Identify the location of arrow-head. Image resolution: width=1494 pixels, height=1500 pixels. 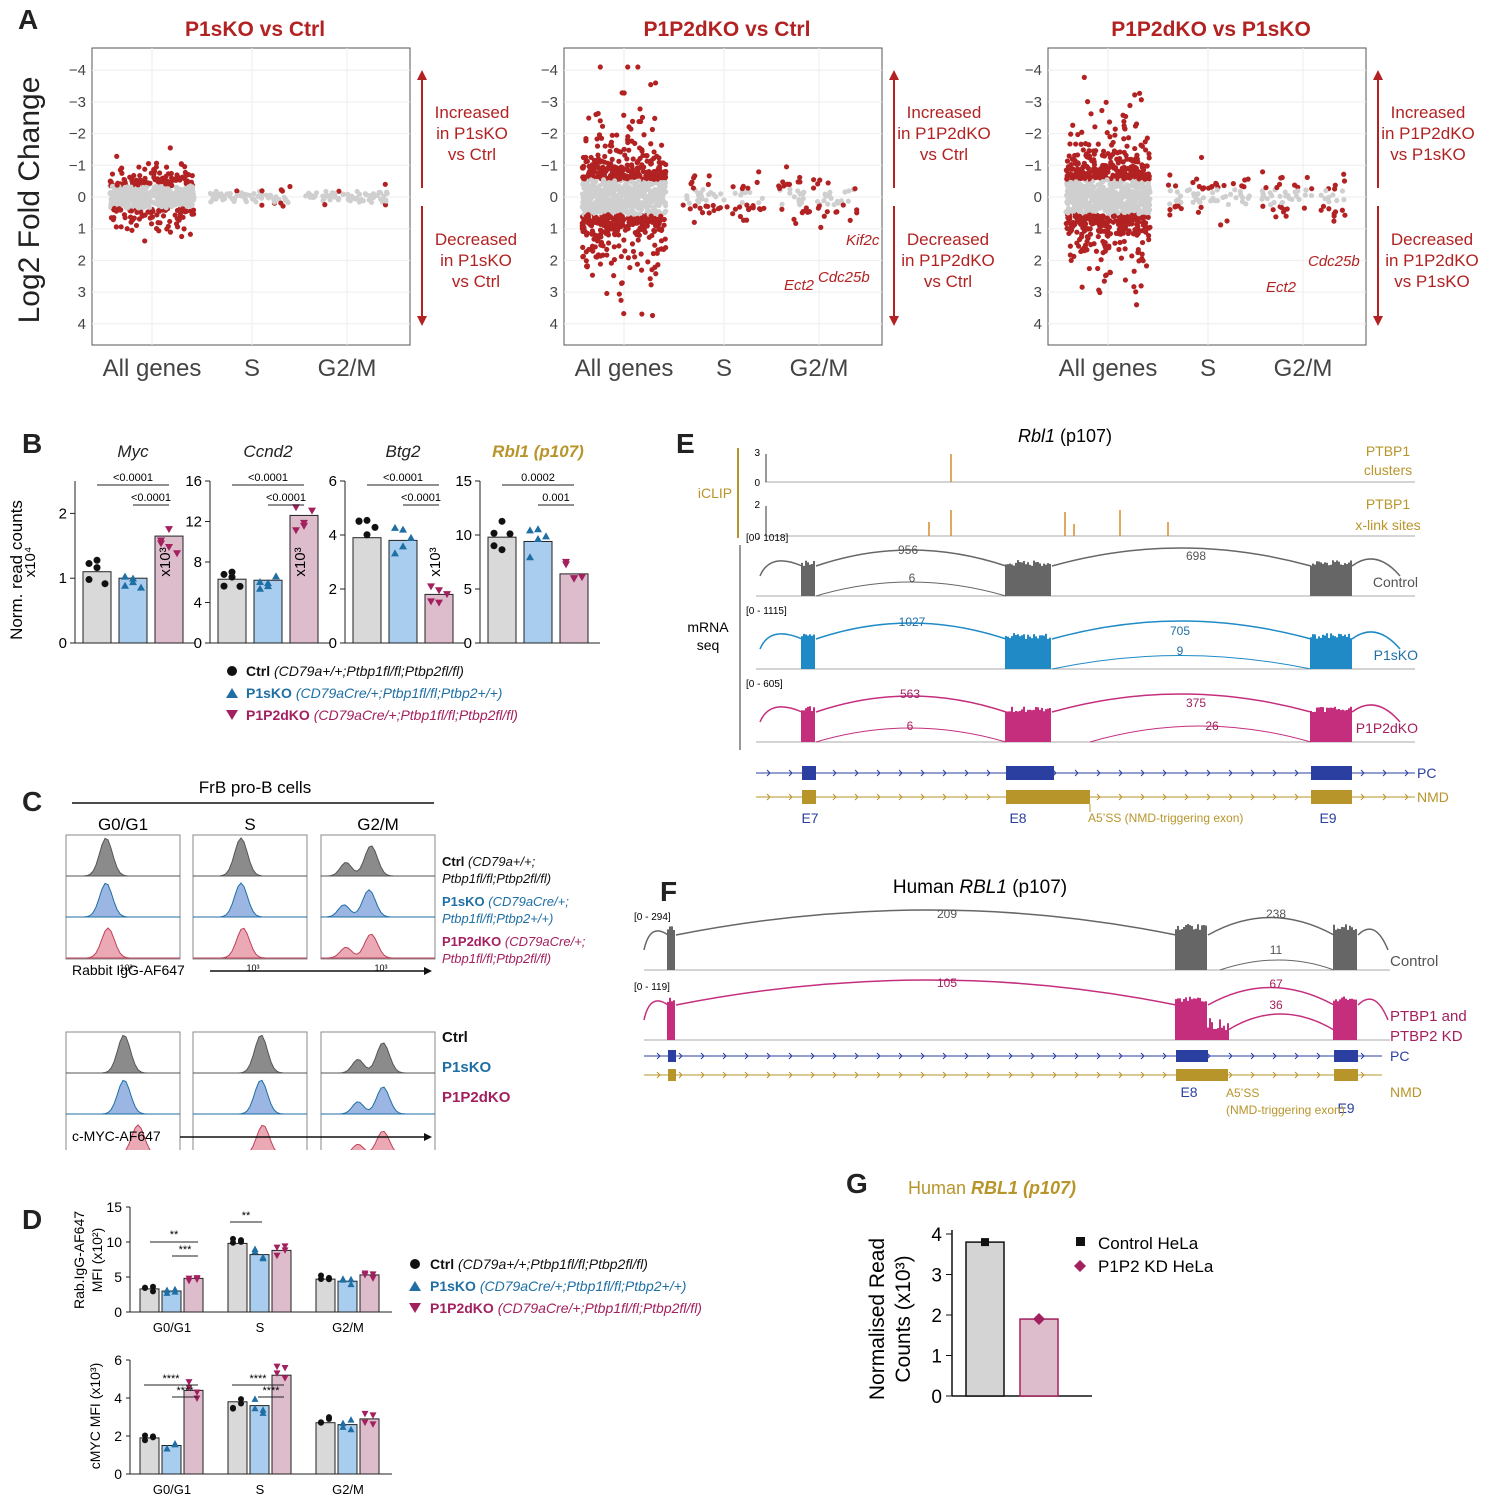
(422, 321).